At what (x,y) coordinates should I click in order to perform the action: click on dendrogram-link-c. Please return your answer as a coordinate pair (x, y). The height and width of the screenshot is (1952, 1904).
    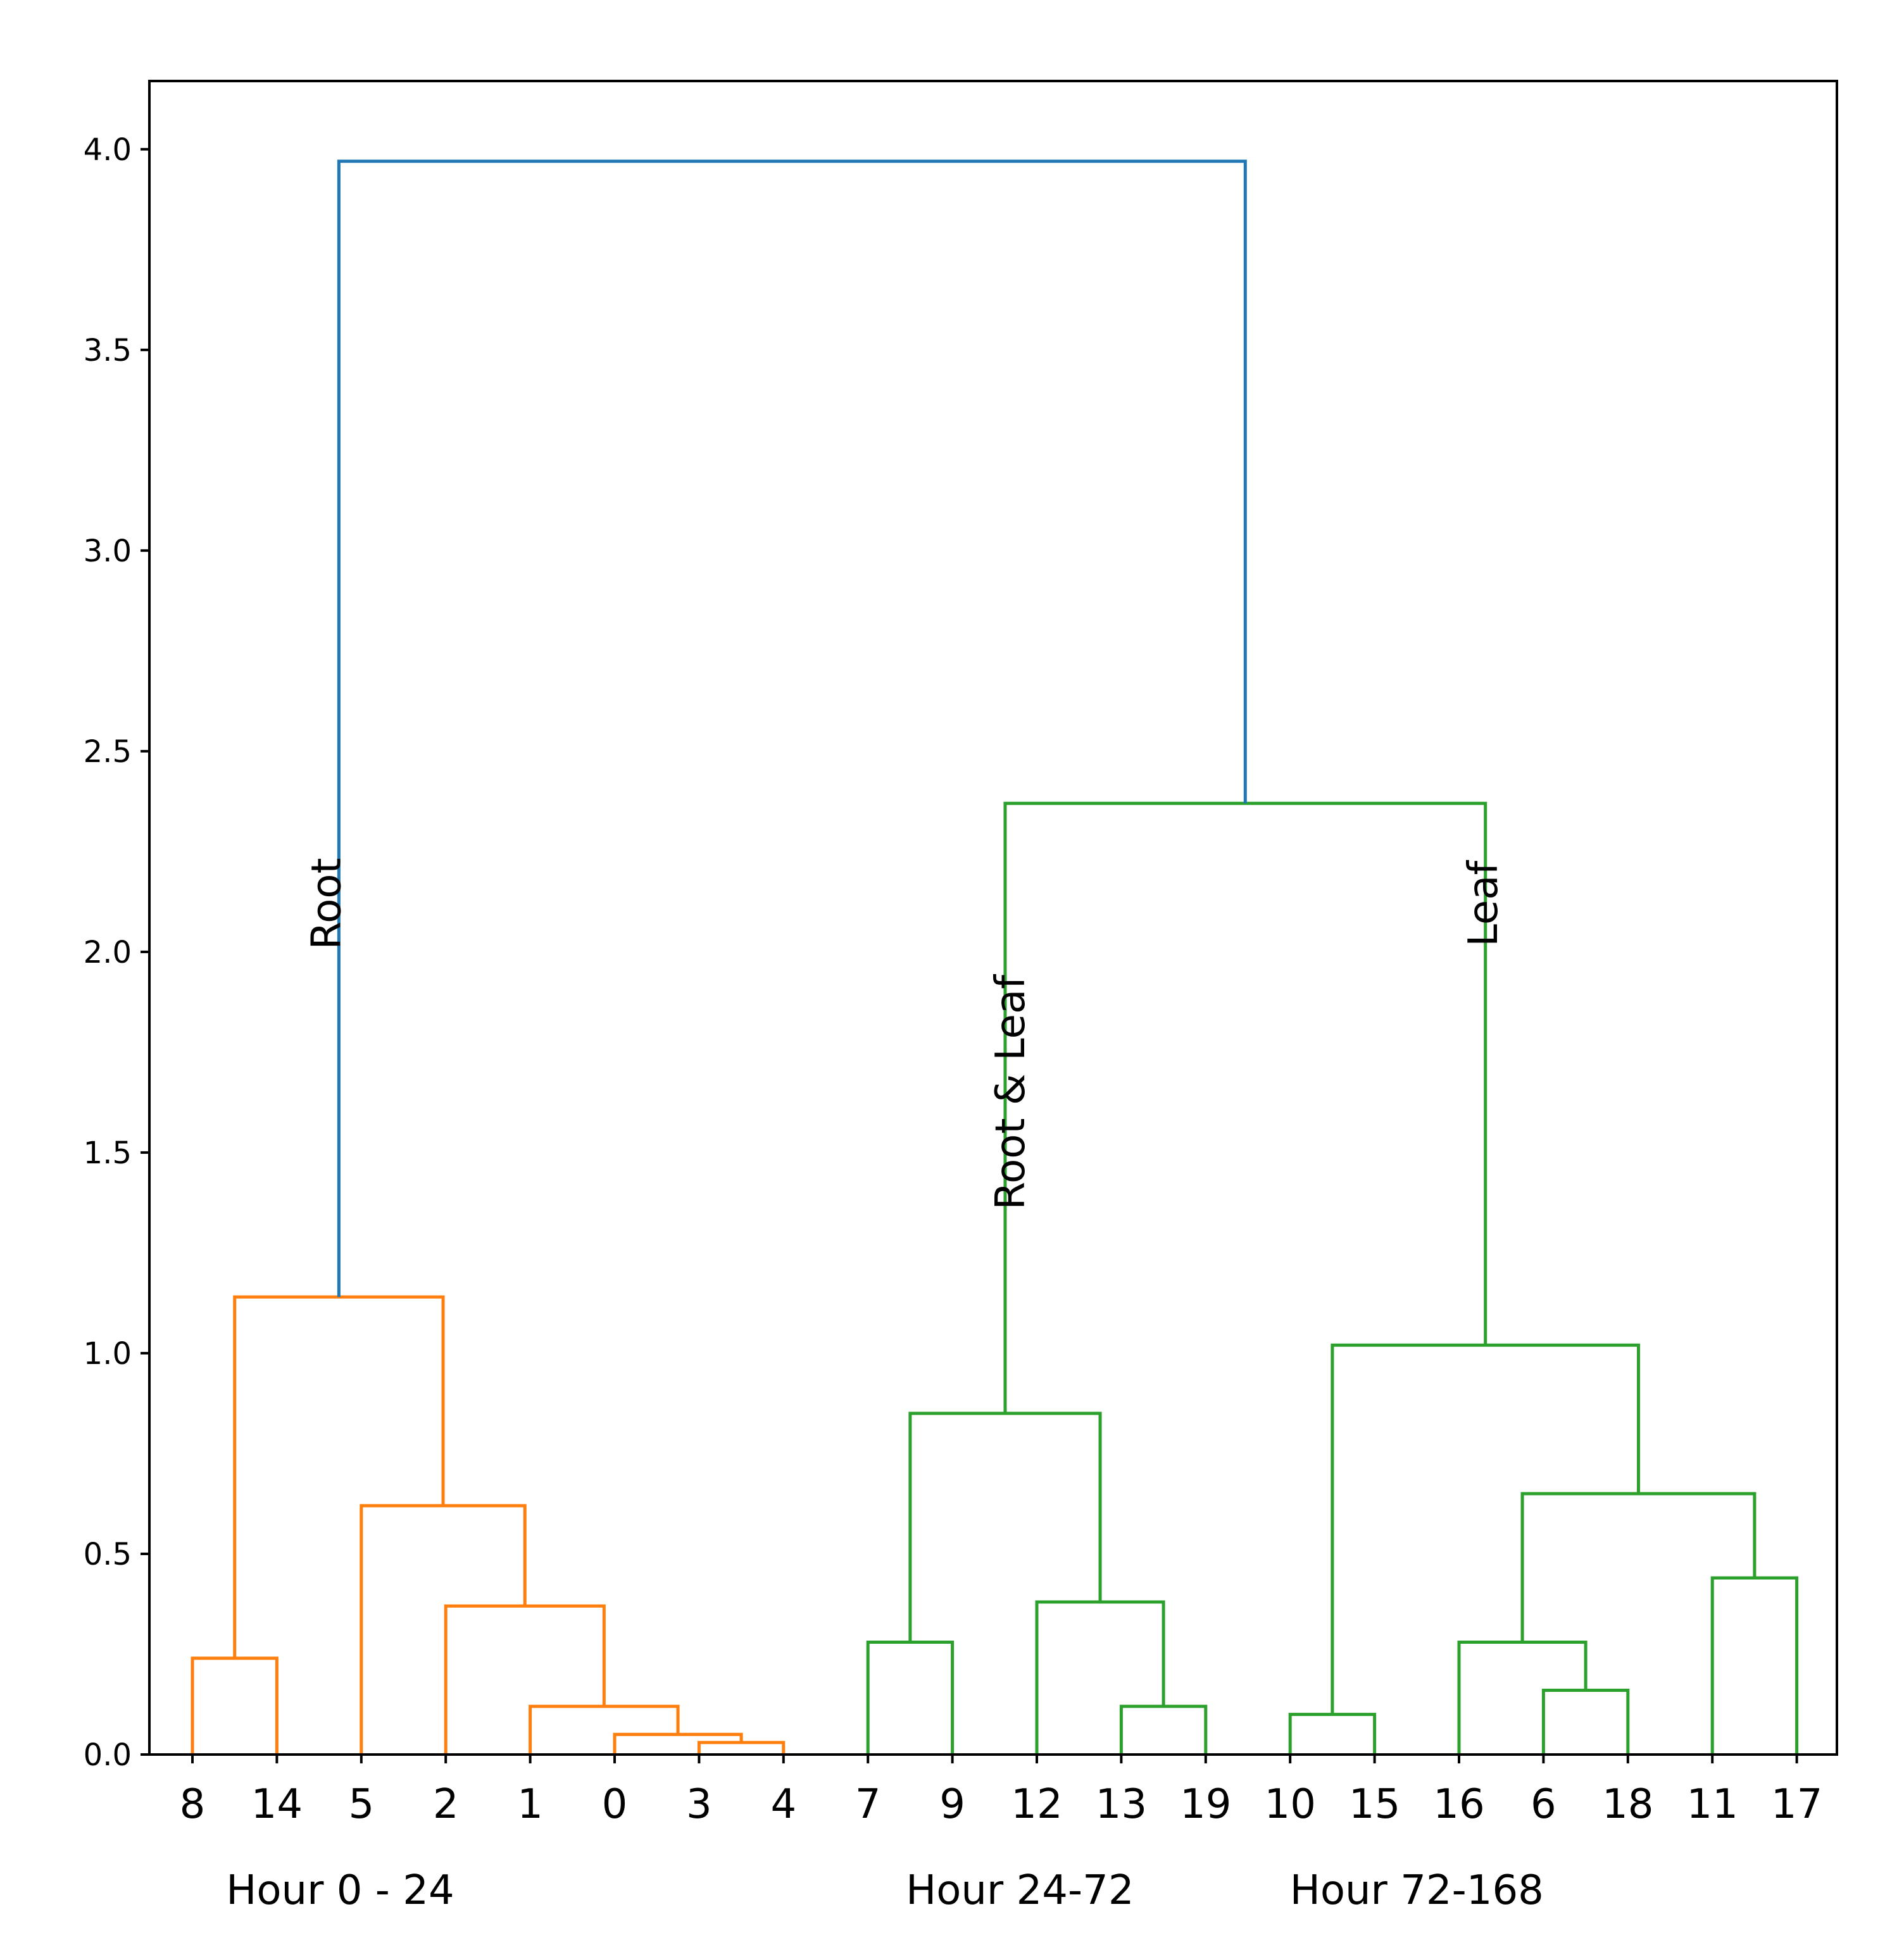
    Looking at the image, I should click on (604, 1730).